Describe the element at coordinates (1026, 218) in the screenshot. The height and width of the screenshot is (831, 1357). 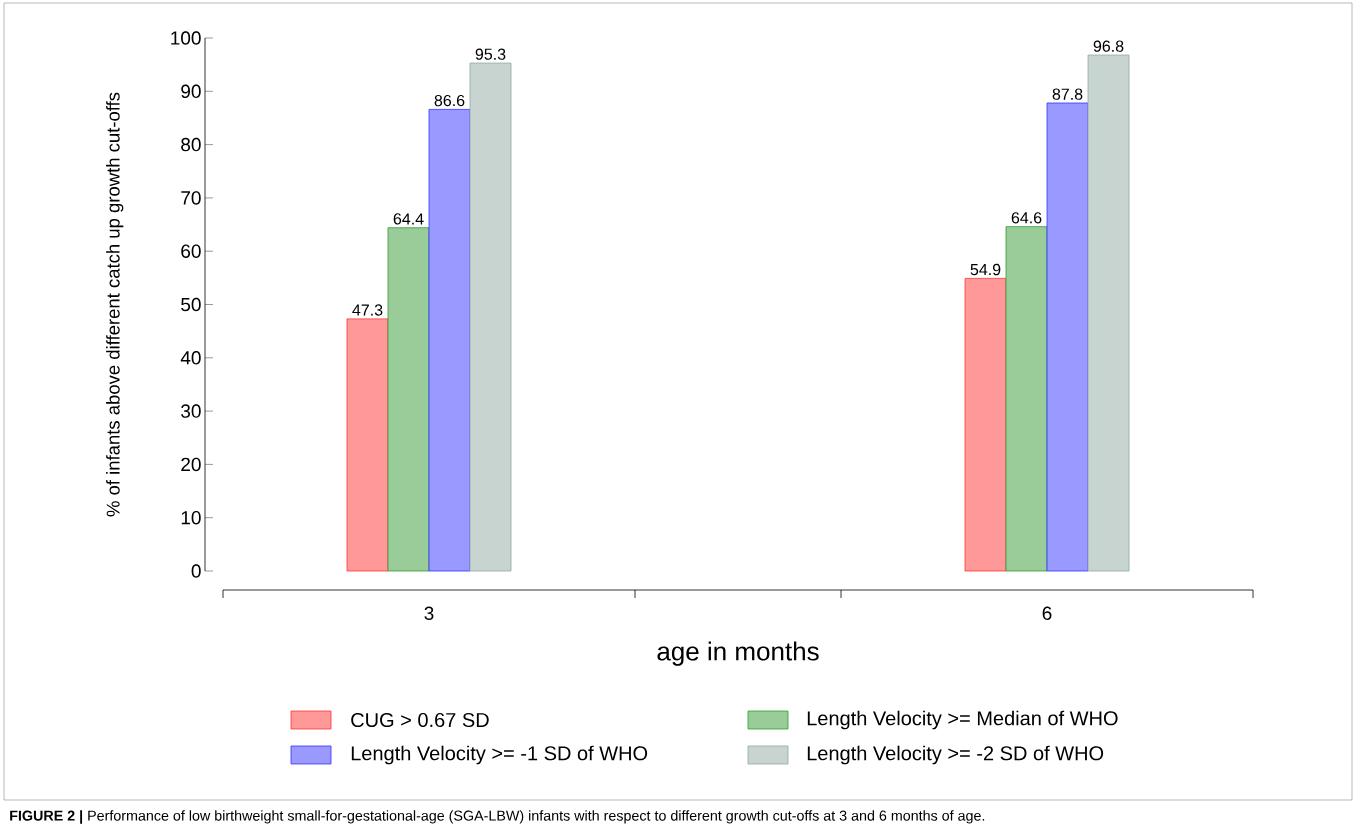
I see `data-label: 64.6` at that location.